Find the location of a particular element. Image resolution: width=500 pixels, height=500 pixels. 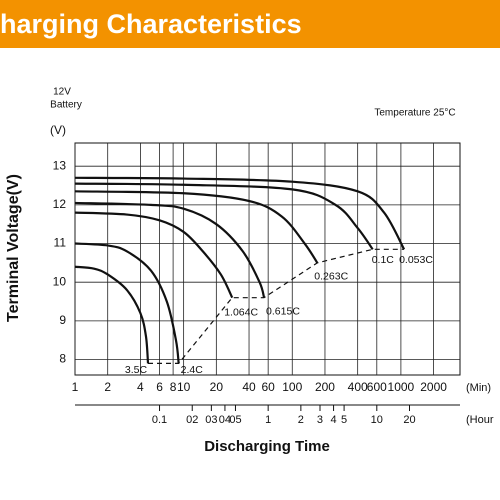

x2-tick-label: 20 is located at coordinates (409, 420).